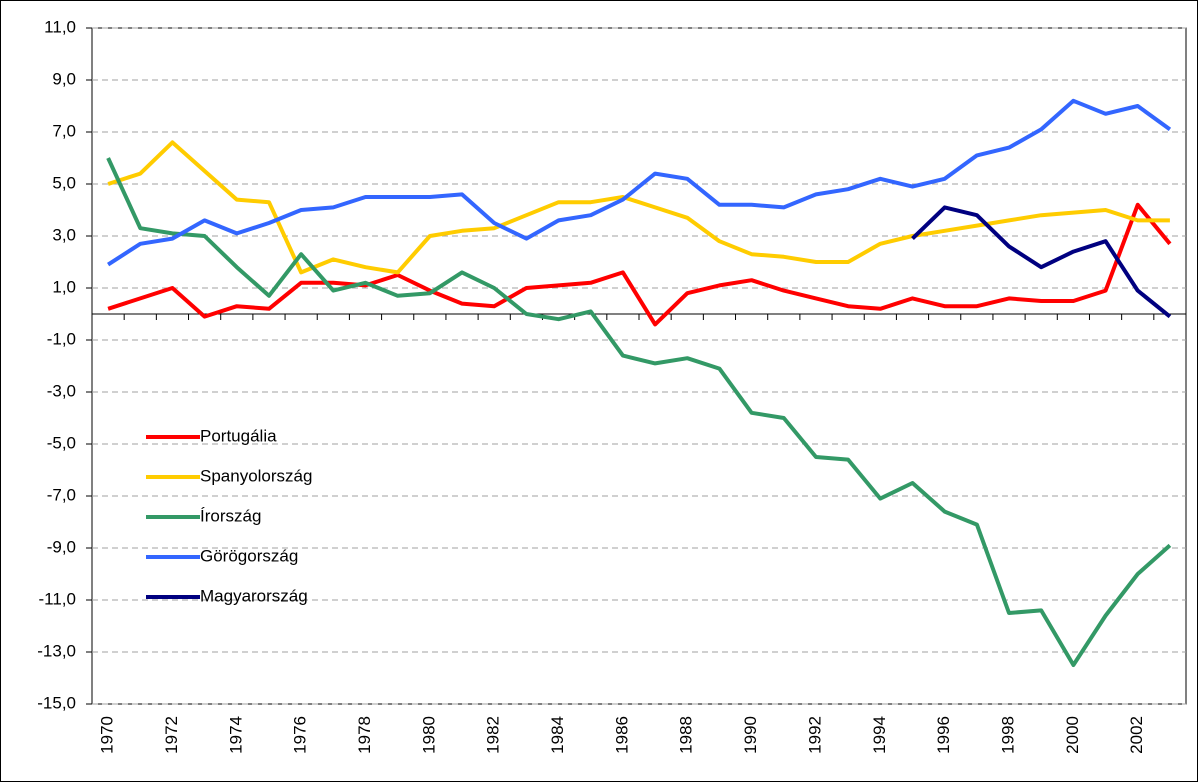 This screenshot has height=782, width=1198. Describe the element at coordinates (364, 735) in the screenshot. I see `x-tick-label: 1978` at that location.